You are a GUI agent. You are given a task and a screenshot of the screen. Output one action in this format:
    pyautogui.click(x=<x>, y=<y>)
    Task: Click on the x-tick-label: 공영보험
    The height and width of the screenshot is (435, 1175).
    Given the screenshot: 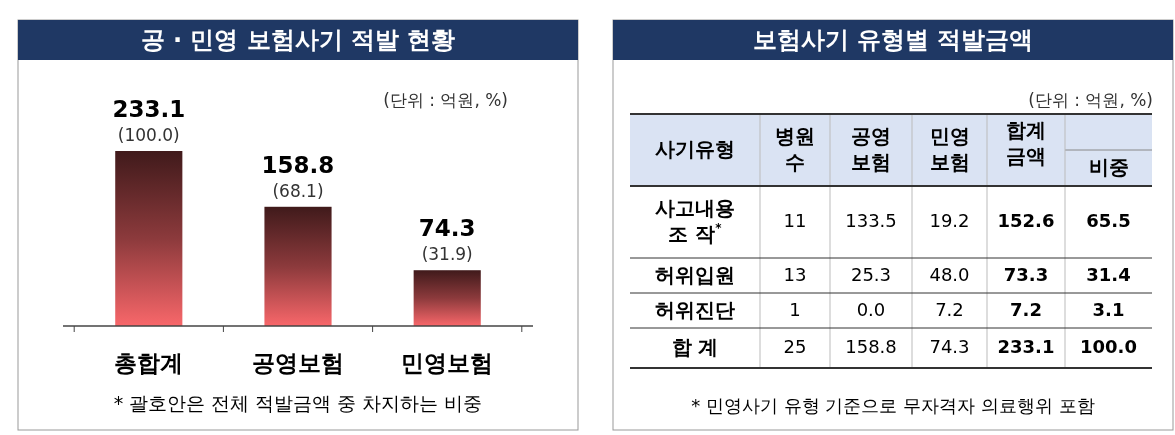 What is the action you would take?
    pyautogui.click(x=298, y=362)
    